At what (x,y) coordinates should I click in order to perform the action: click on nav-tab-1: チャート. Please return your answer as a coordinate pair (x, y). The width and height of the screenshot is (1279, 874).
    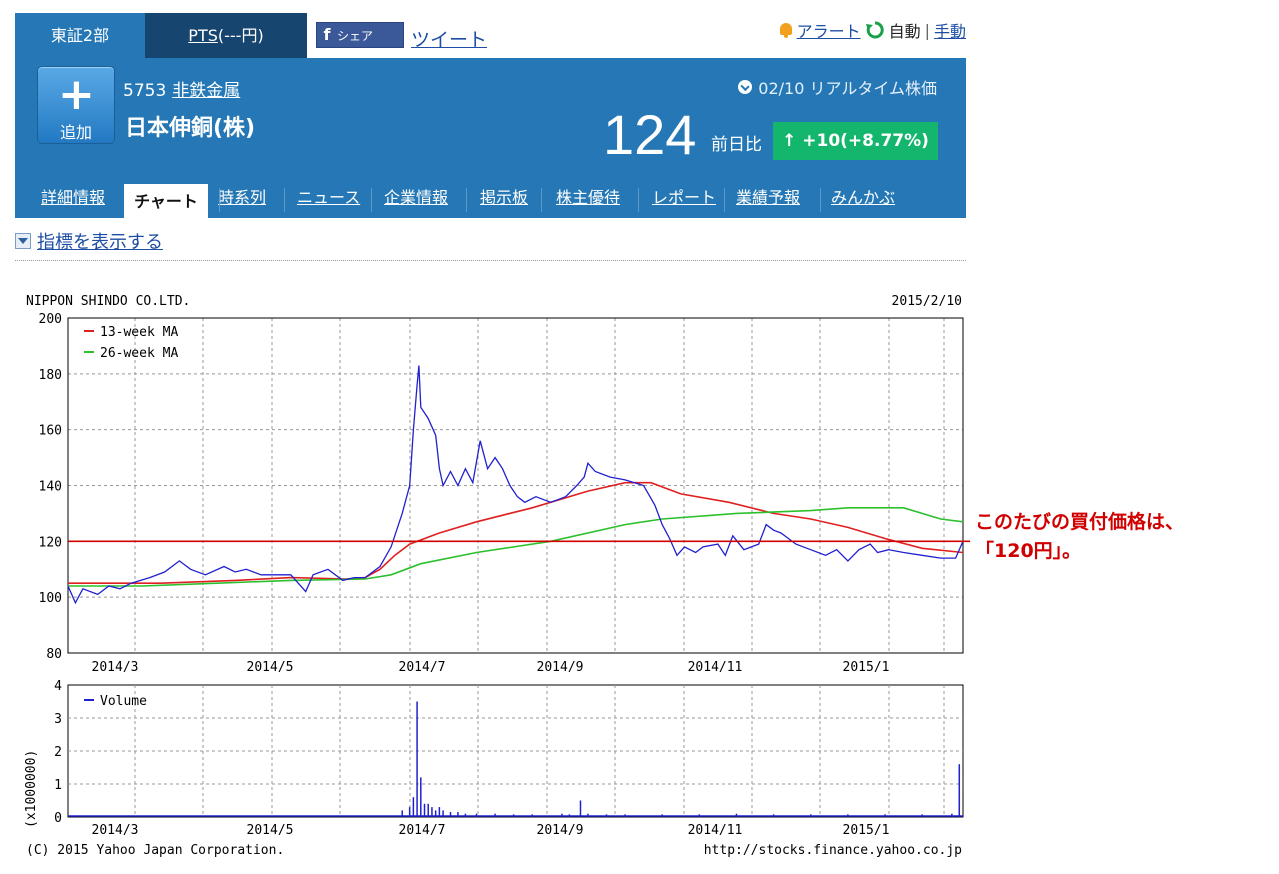
    Looking at the image, I should click on (166, 201).